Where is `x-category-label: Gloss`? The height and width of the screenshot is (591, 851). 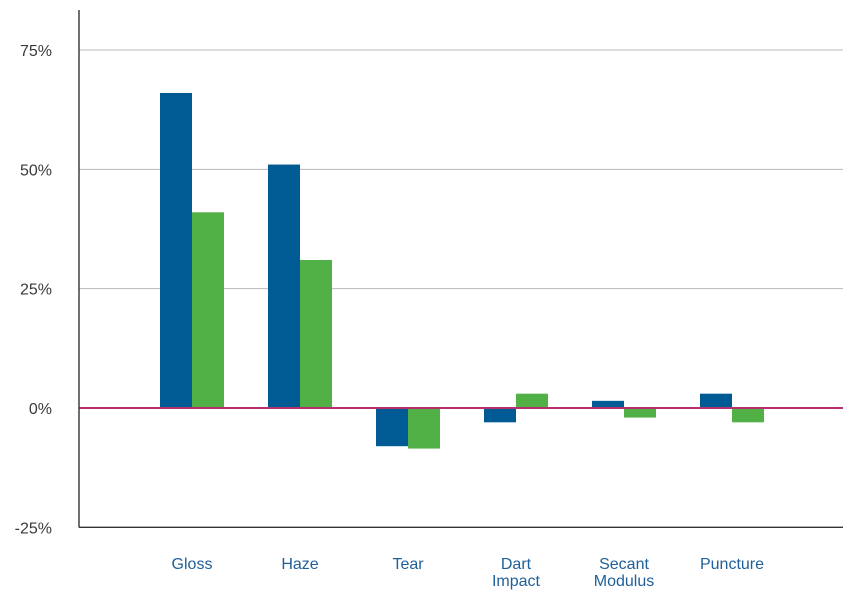 x-category-label: Gloss is located at coordinates (192, 564).